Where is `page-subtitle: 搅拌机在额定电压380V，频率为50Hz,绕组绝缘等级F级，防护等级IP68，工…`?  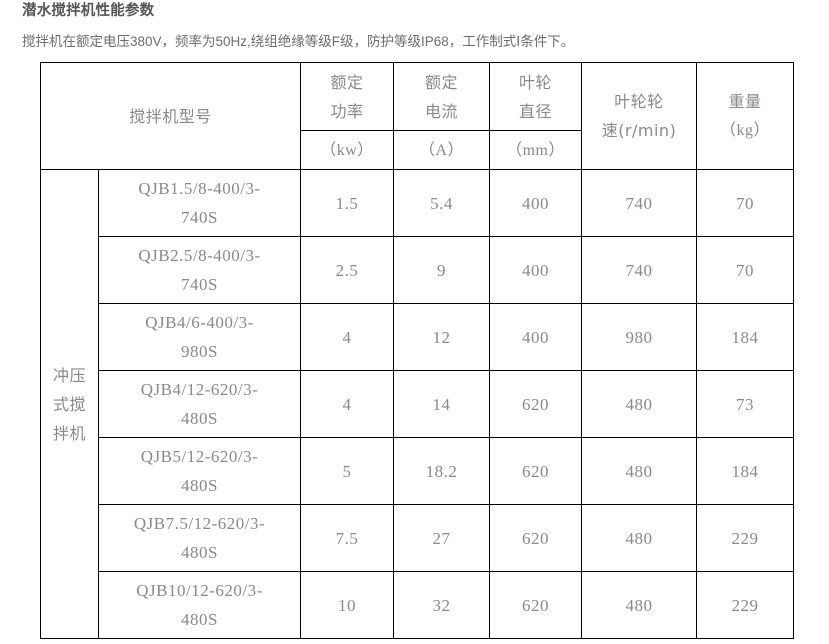
page-subtitle: 搅拌机在额定电压380V，频率为50Hz,绕组绝缘等级F级，防护等级IP68，工… is located at coordinates (298, 41).